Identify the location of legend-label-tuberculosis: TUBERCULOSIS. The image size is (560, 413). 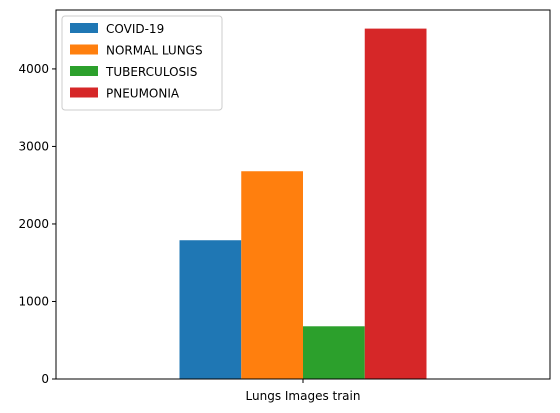
(151, 72).